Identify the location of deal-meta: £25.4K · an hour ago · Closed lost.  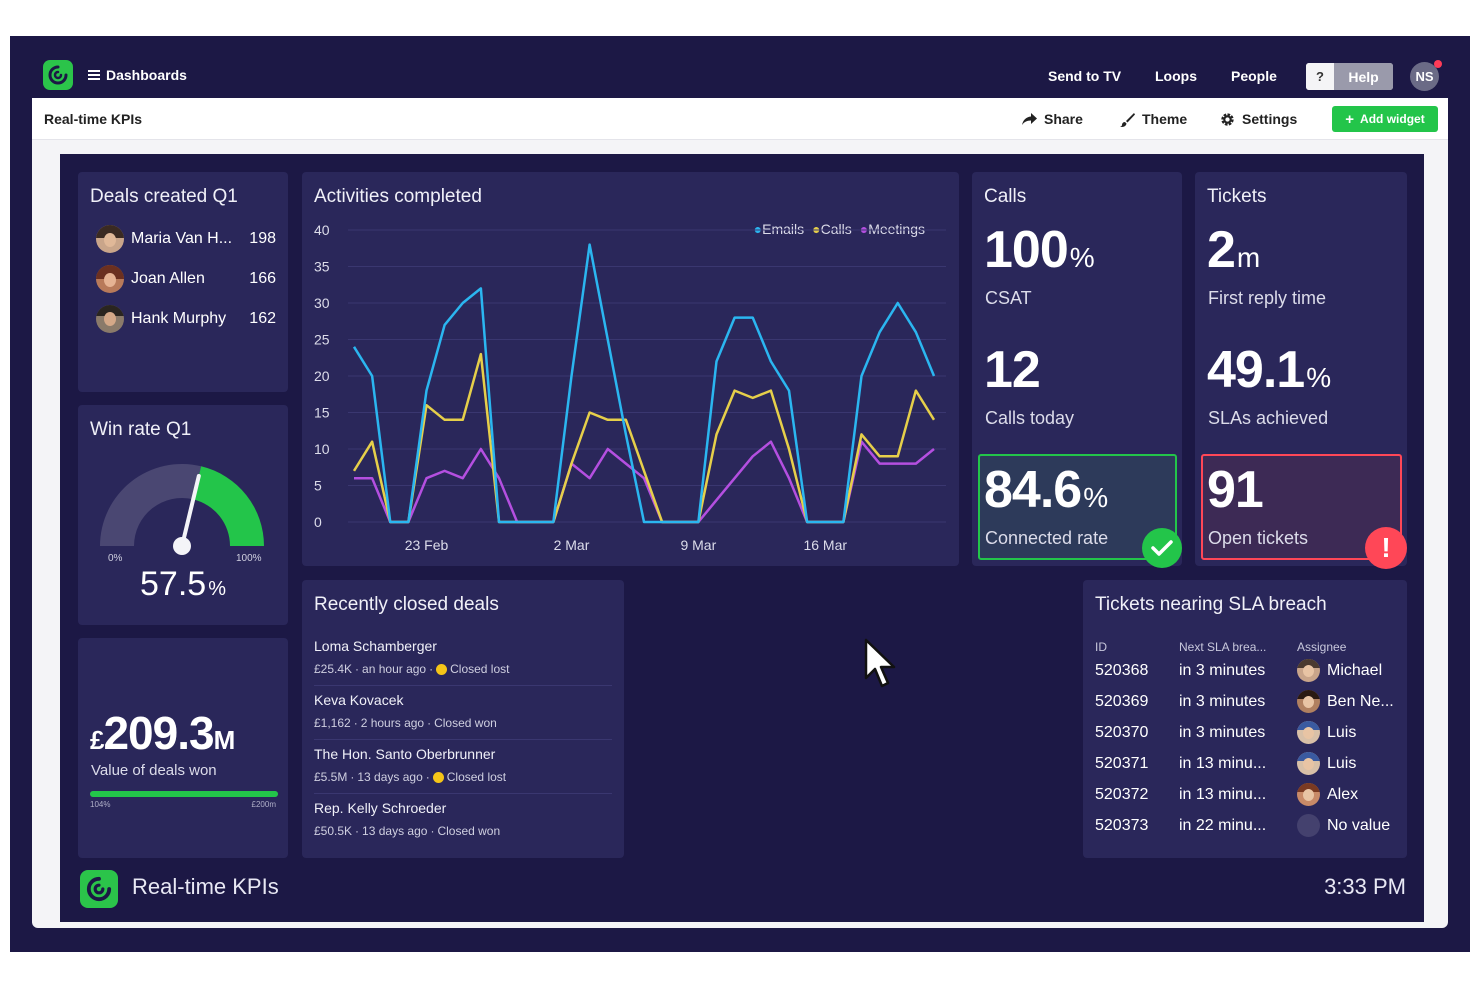
(411, 669).